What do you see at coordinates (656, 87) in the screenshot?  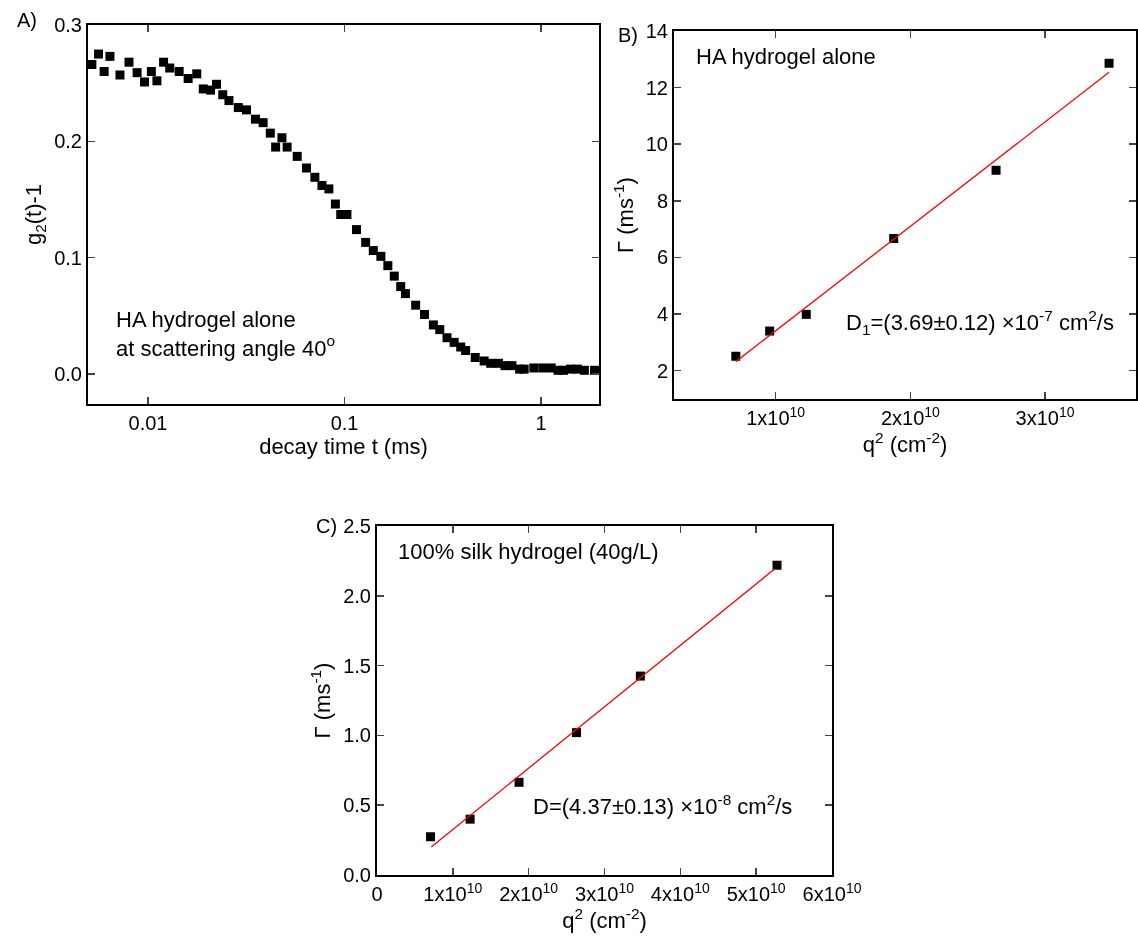 I see `y-tick-label: 12` at bounding box center [656, 87].